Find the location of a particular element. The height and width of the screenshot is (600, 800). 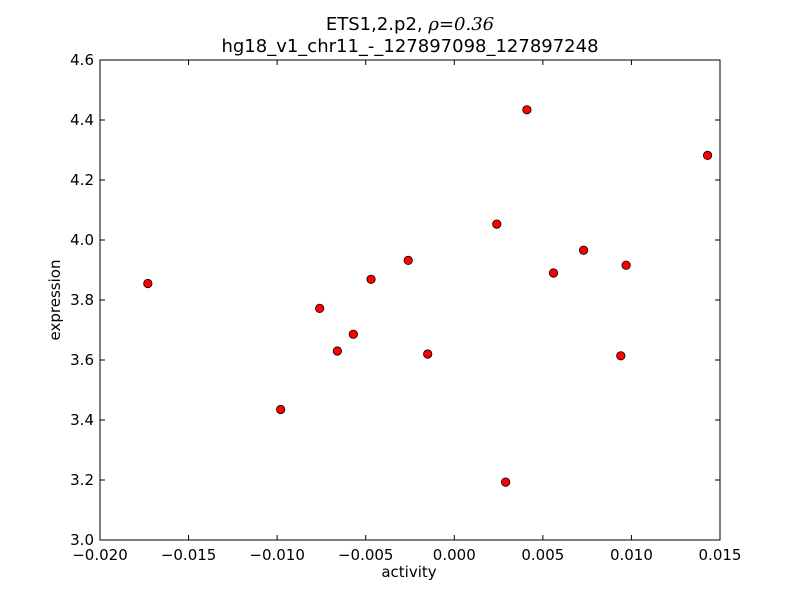

chart-title-prefix: ETS1,2.p2, is located at coordinates (377, 24).